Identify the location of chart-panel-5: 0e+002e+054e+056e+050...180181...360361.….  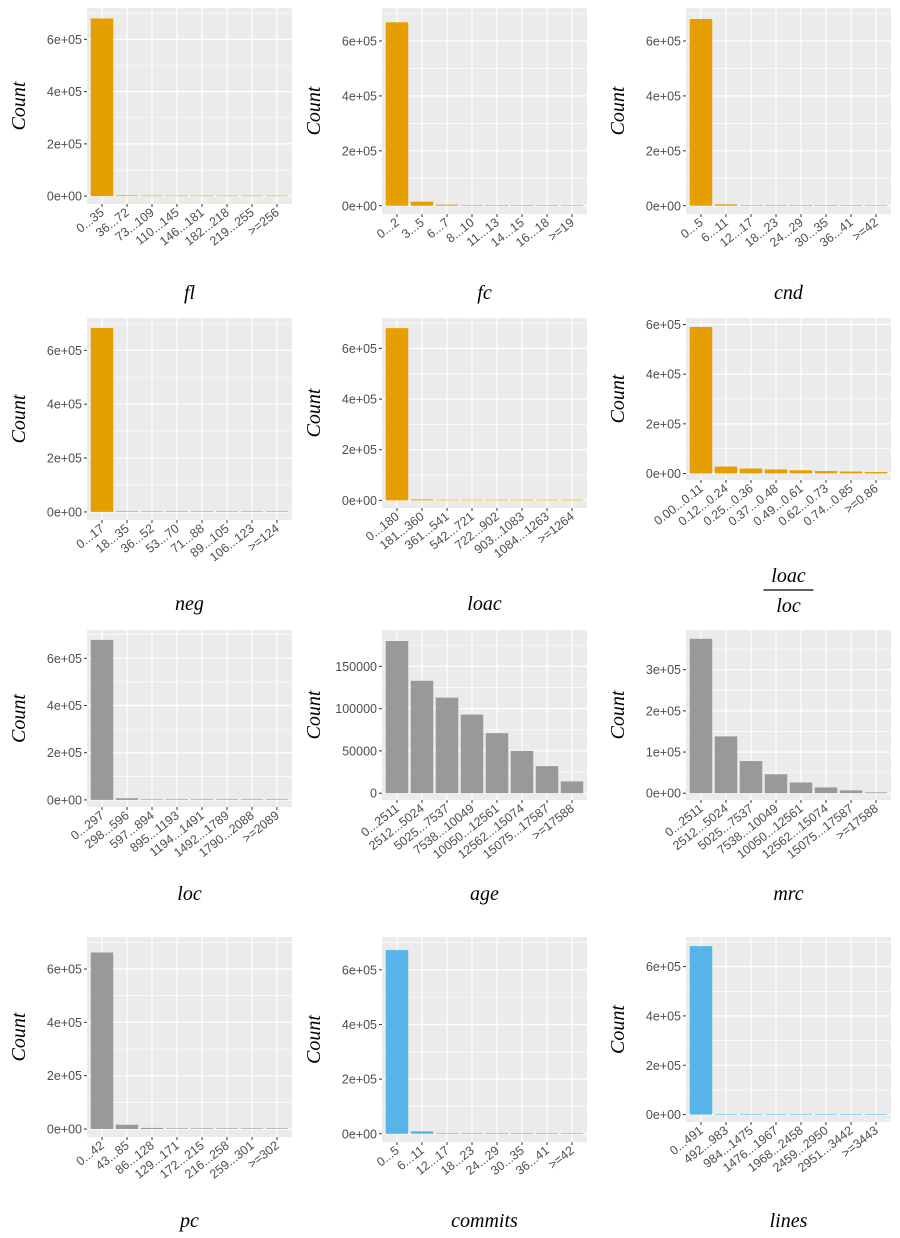
(445, 466).